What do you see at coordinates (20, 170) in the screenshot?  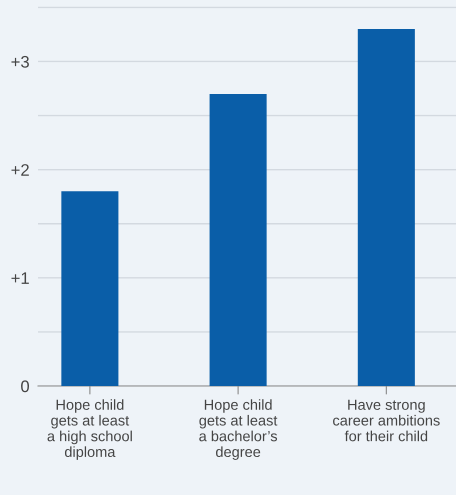 I see `y-tick-label: +2` at bounding box center [20, 170].